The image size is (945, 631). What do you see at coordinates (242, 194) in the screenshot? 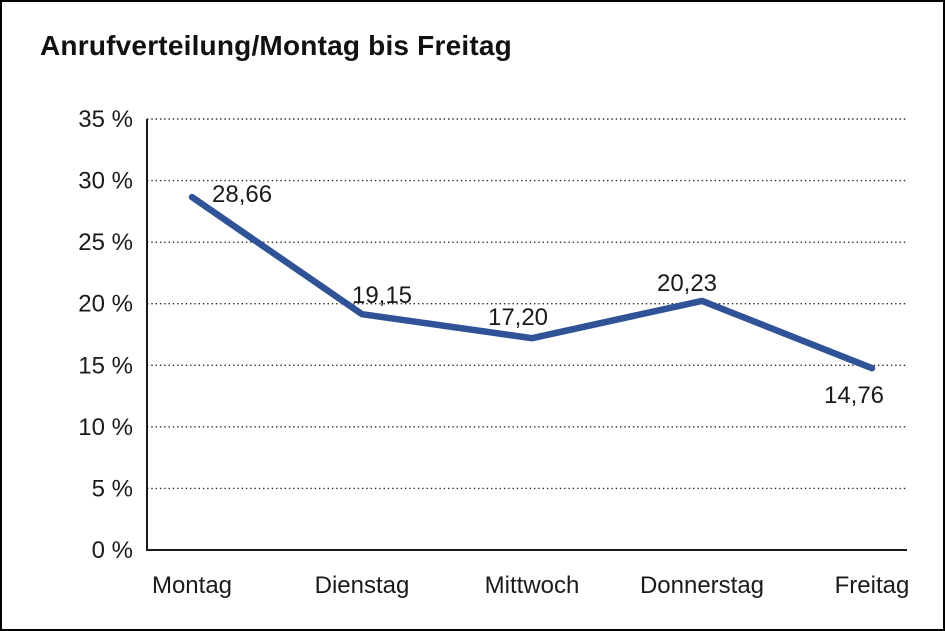
I see `data-point-label: 28,66` at bounding box center [242, 194].